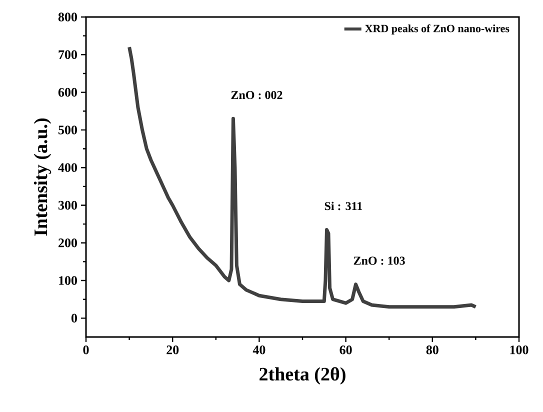 The height and width of the screenshot is (412, 543). What do you see at coordinates (256, 95) in the screenshot?
I see `annotation: ZnO : 002` at bounding box center [256, 95].